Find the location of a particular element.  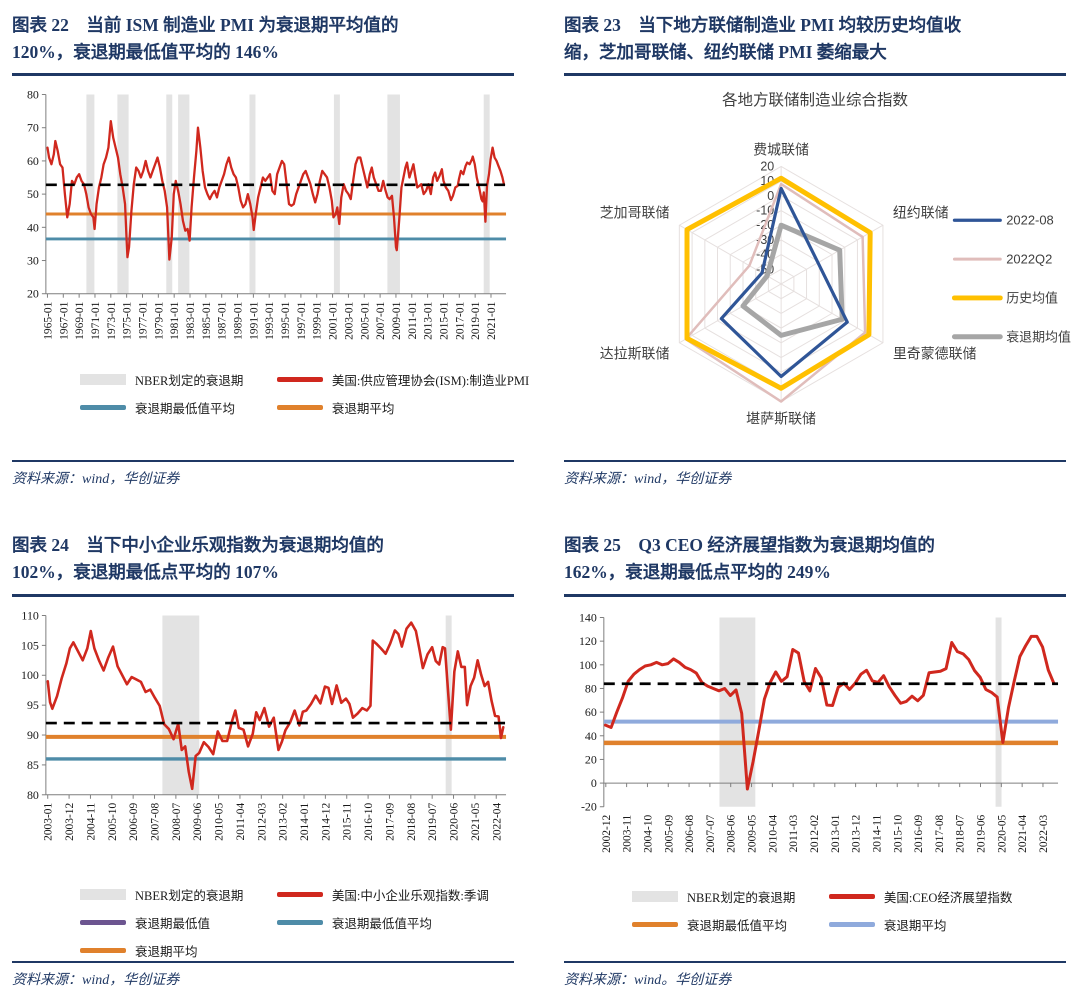

x-tick-label: 2017-01 is located at coordinates (460, 321).